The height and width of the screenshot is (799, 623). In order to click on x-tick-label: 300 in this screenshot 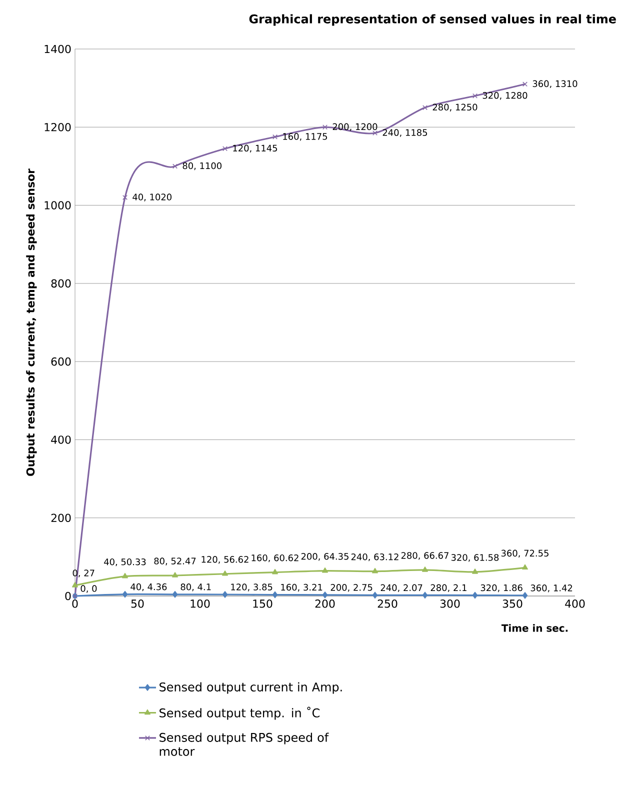, I will do `click(450, 604)`.